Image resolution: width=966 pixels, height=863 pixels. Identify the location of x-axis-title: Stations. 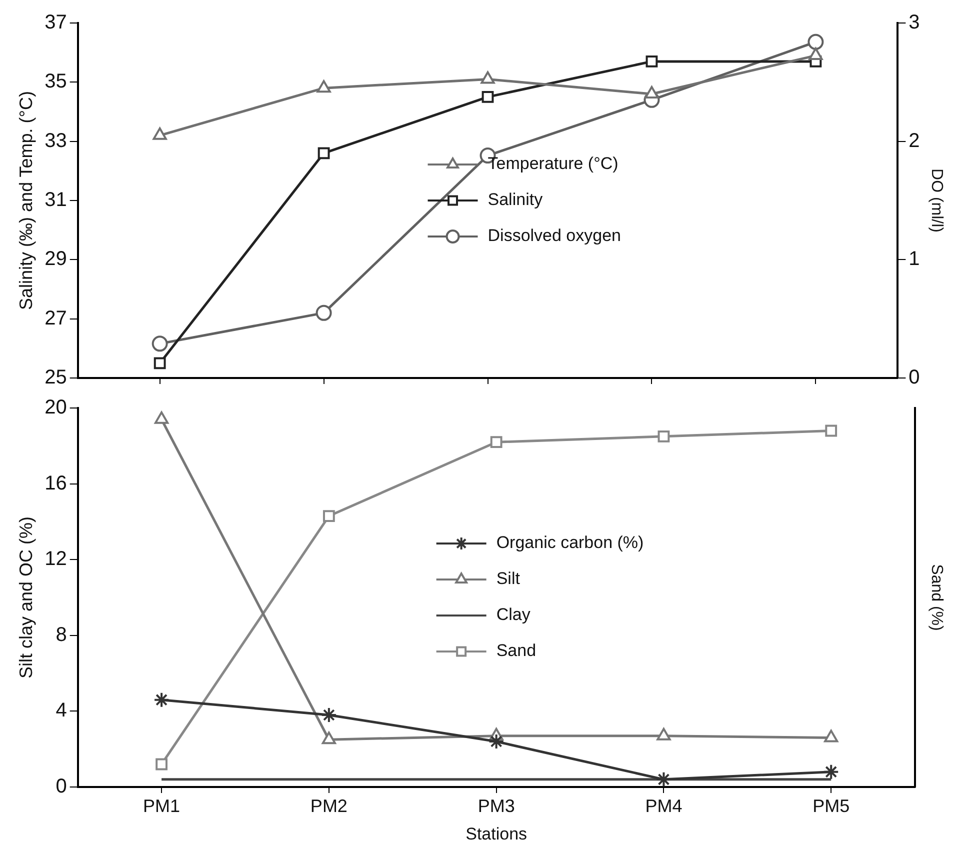
(497, 834).